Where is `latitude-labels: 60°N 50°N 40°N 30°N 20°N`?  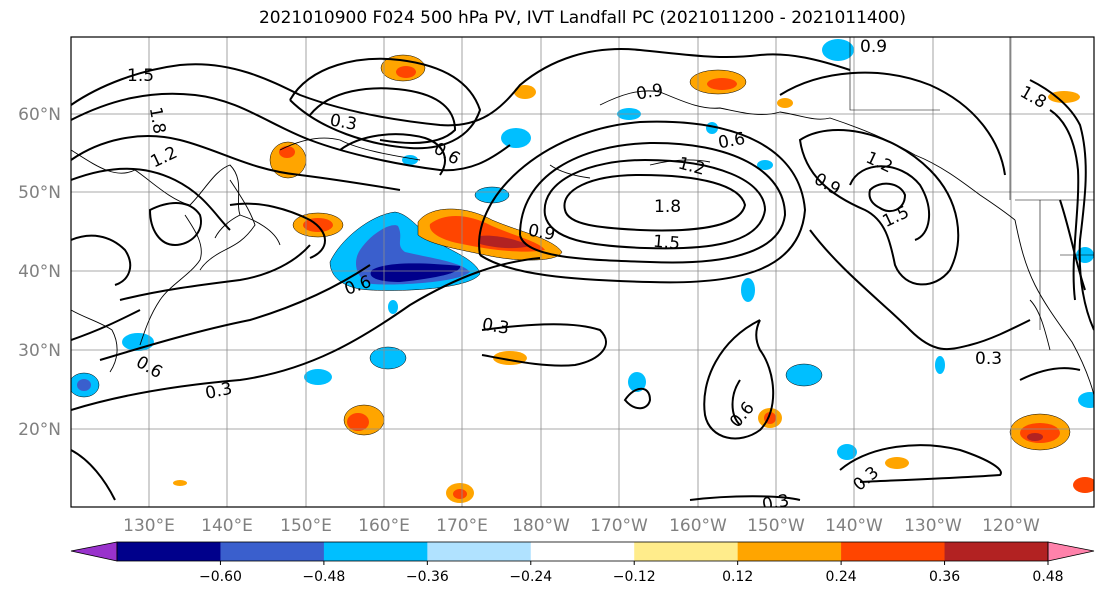
latitude-labels: 60°N 50°N 40°N 30°N 20°N is located at coordinates (39, 272).